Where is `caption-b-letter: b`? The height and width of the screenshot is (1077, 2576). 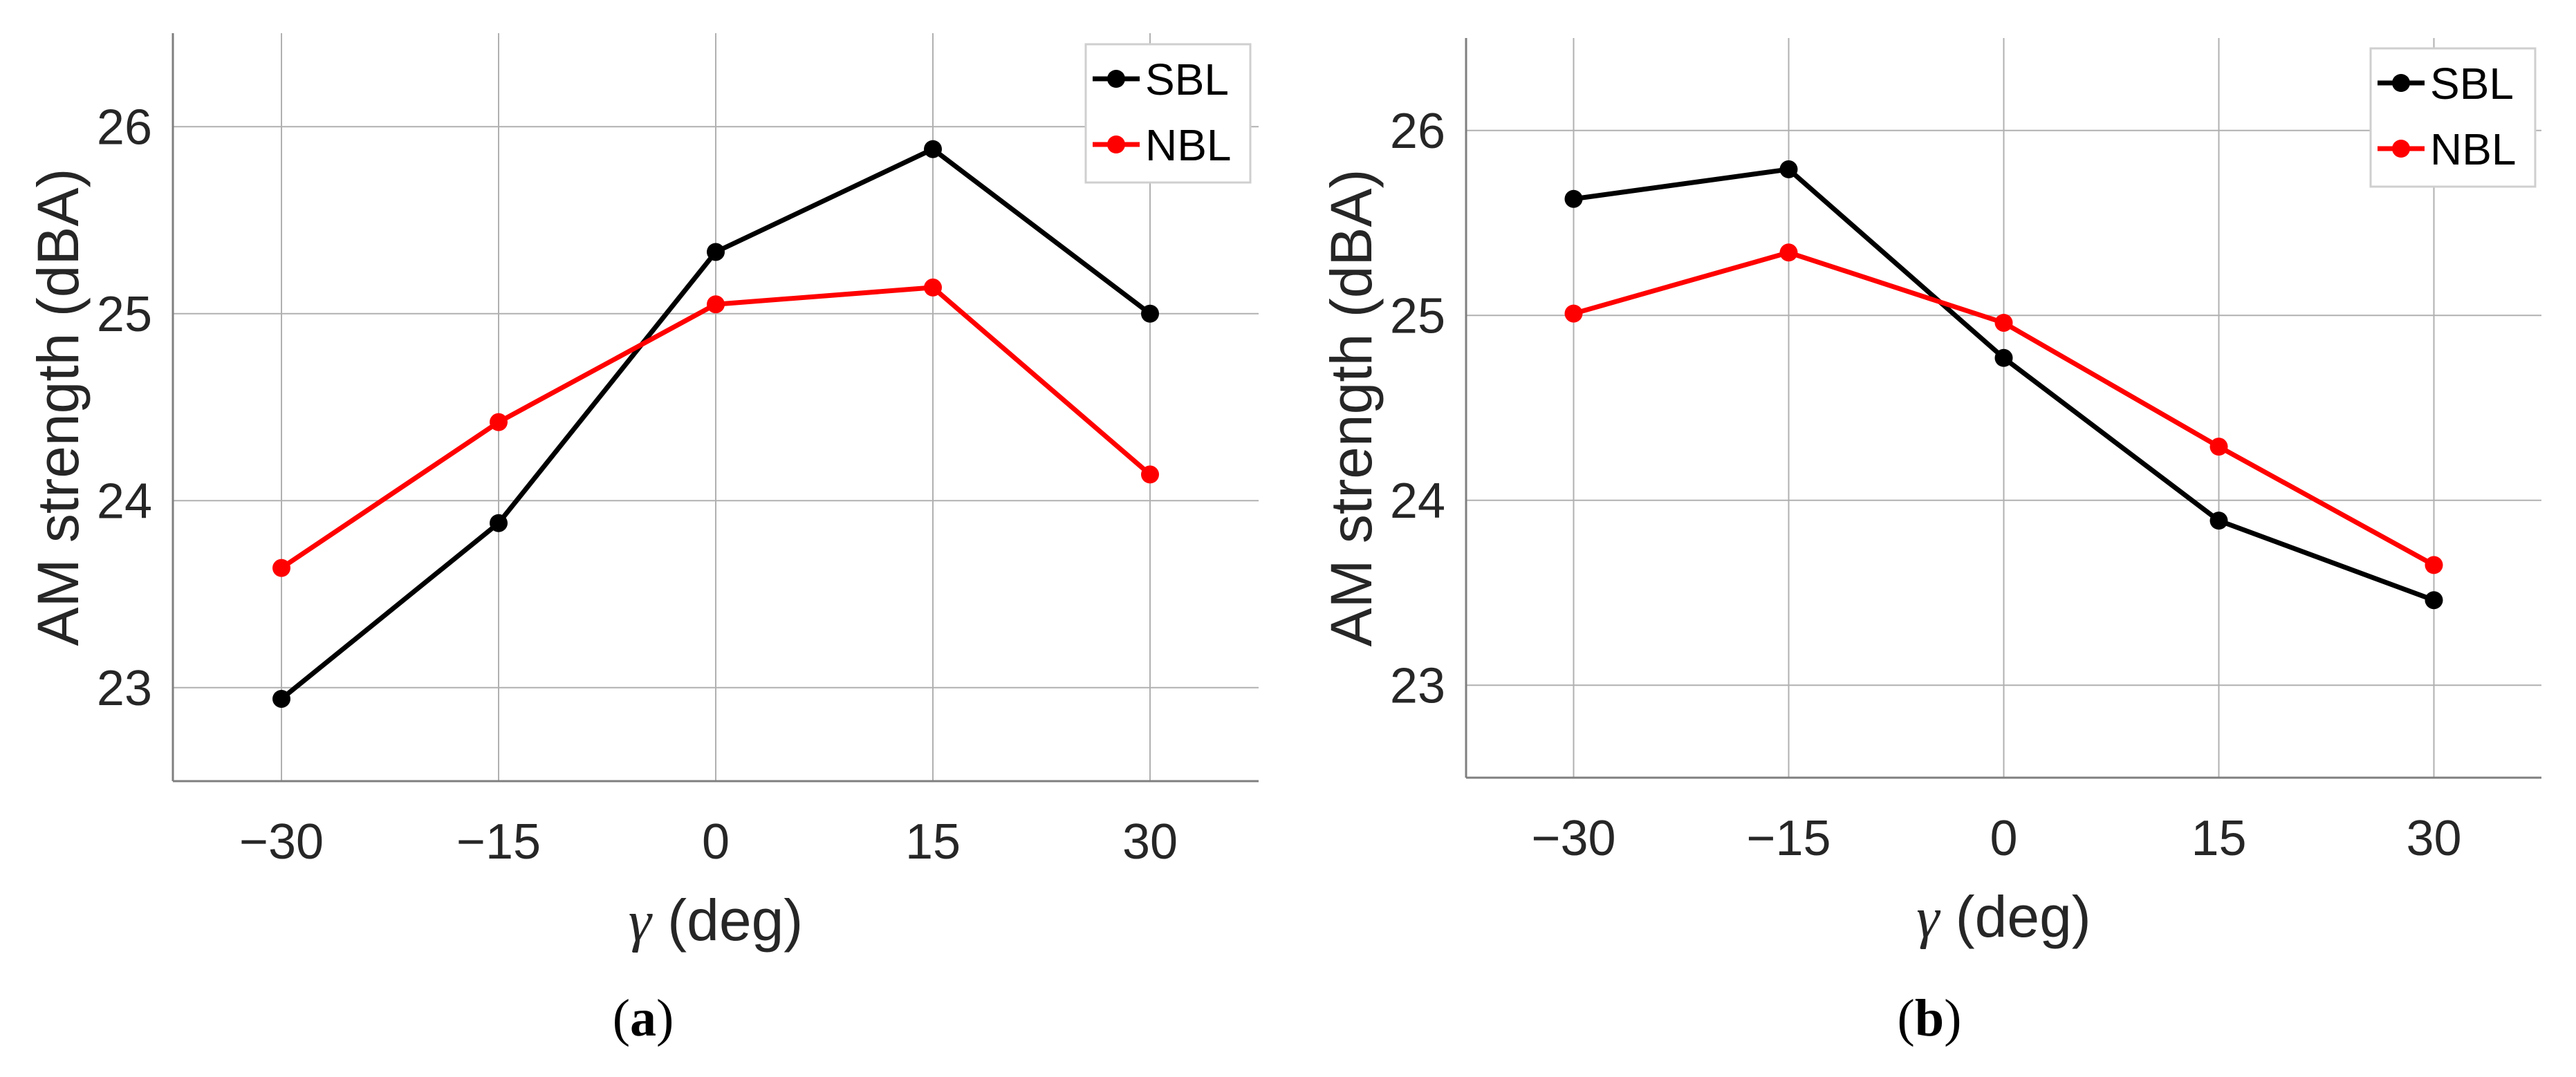 caption-b-letter: b is located at coordinates (1930, 1018).